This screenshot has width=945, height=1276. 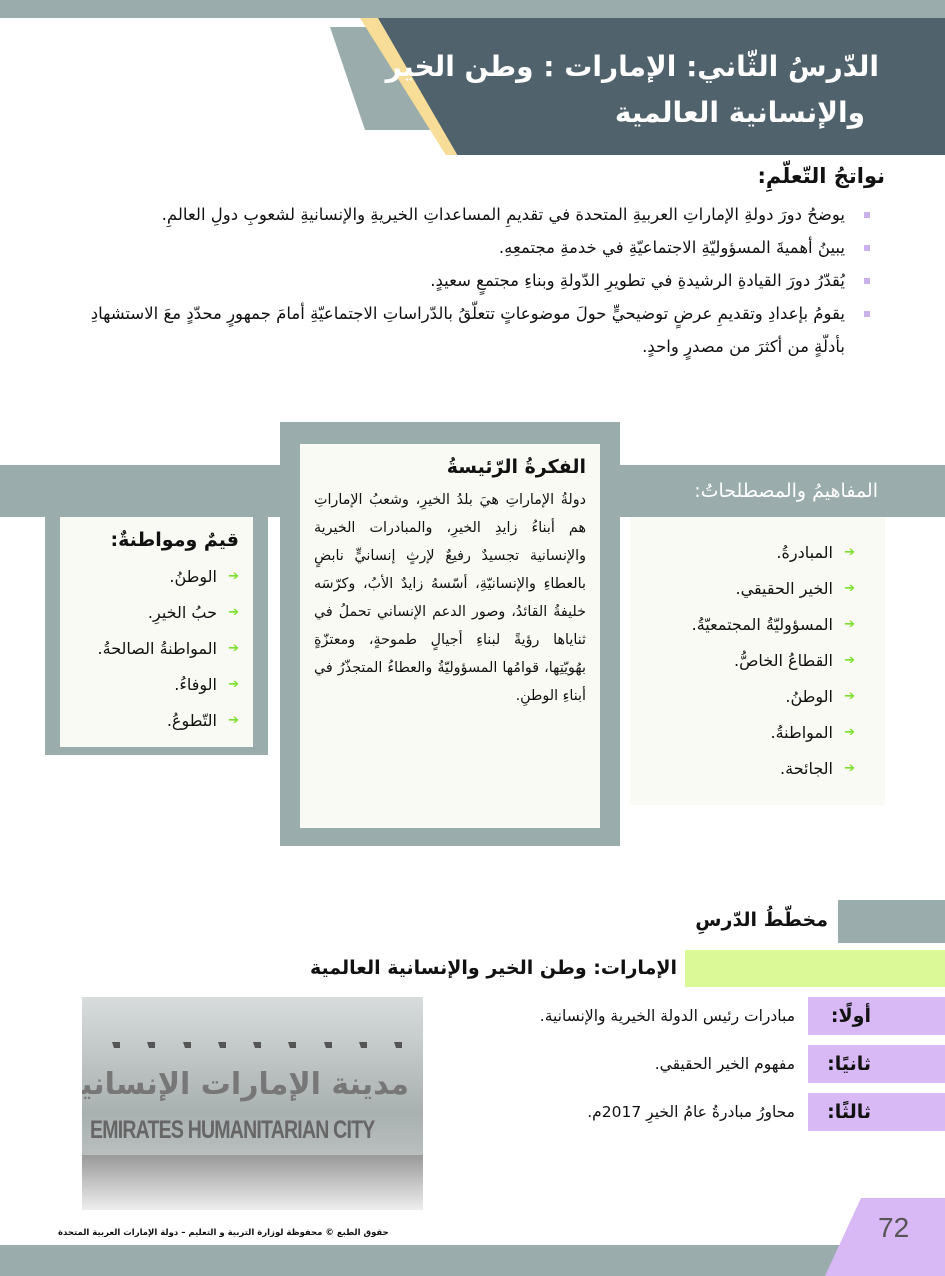 What do you see at coordinates (472, 9) in the screenshot?
I see `top-band` at bounding box center [472, 9].